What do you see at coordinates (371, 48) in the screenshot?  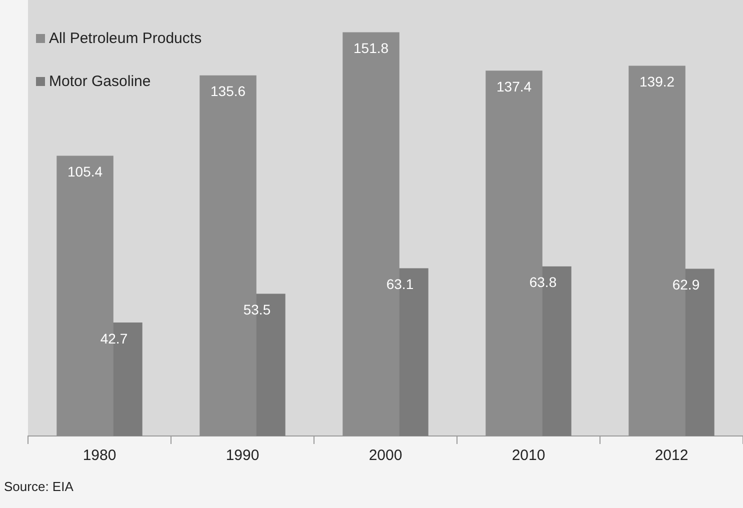 I see `data-label: 151.8` at bounding box center [371, 48].